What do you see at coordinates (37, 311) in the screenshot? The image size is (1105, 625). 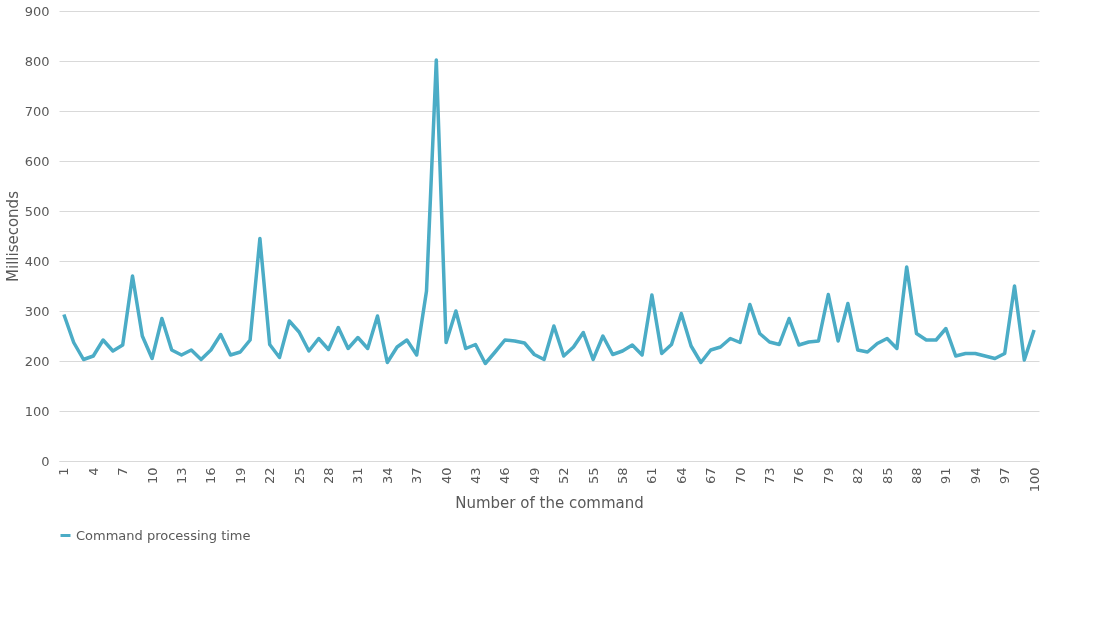 I see `y-tick-label: 300` at bounding box center [37, 311].